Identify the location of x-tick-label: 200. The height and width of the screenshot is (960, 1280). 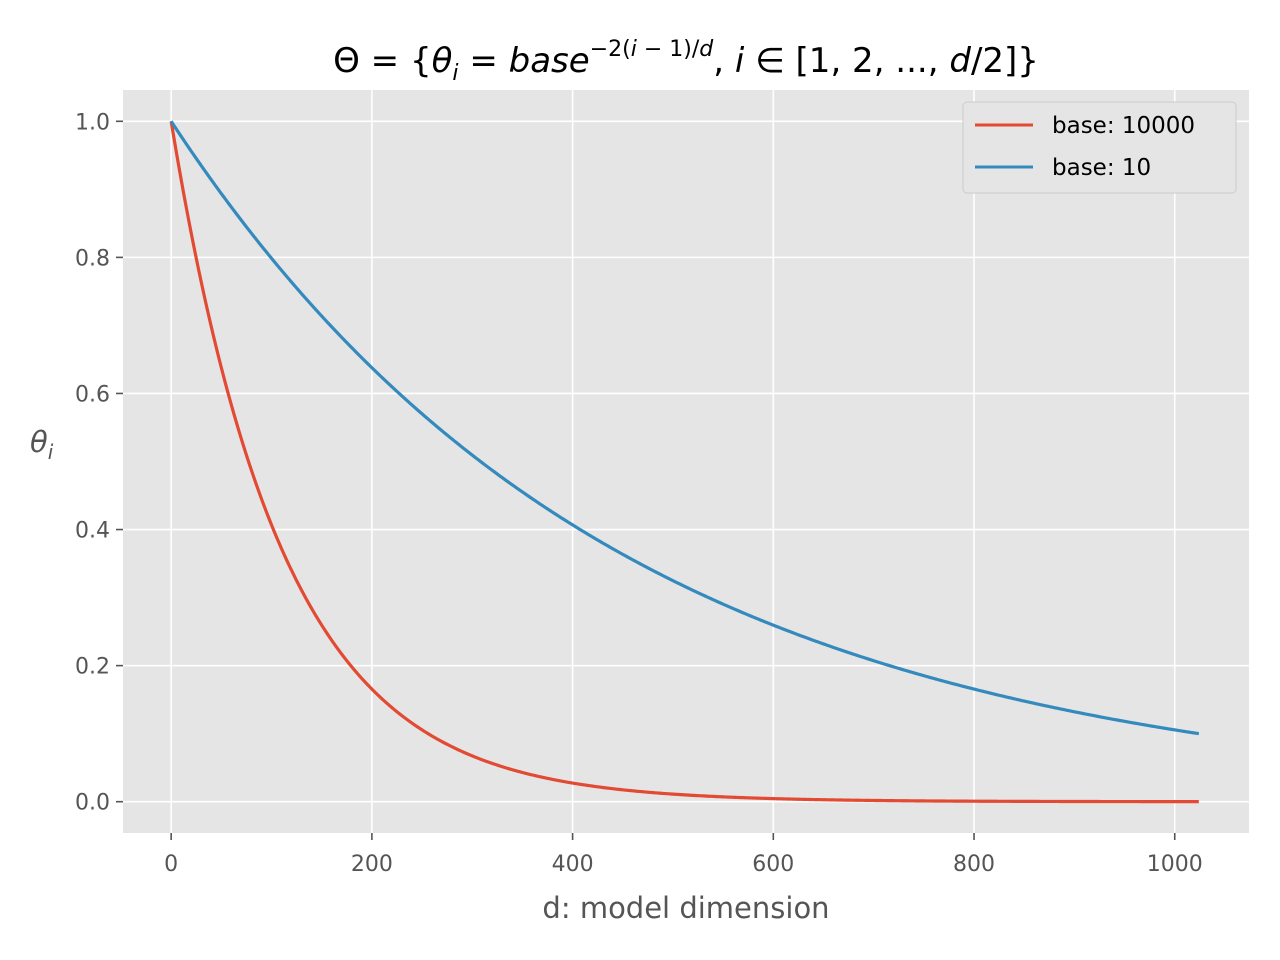
(372, 864).